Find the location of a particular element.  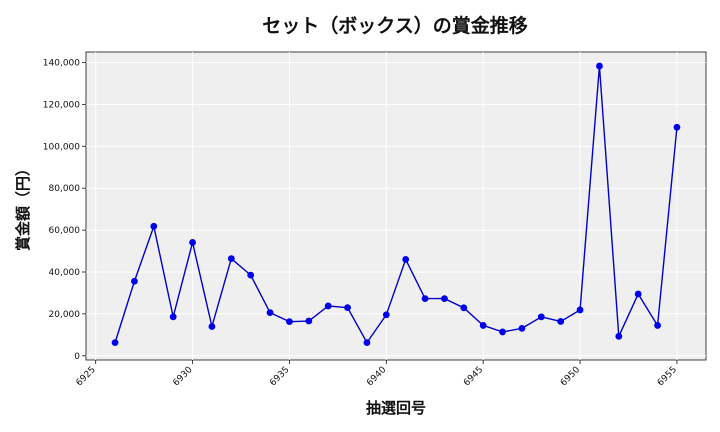

x-tick-label: 6955 is located at coordinates (667, 376).